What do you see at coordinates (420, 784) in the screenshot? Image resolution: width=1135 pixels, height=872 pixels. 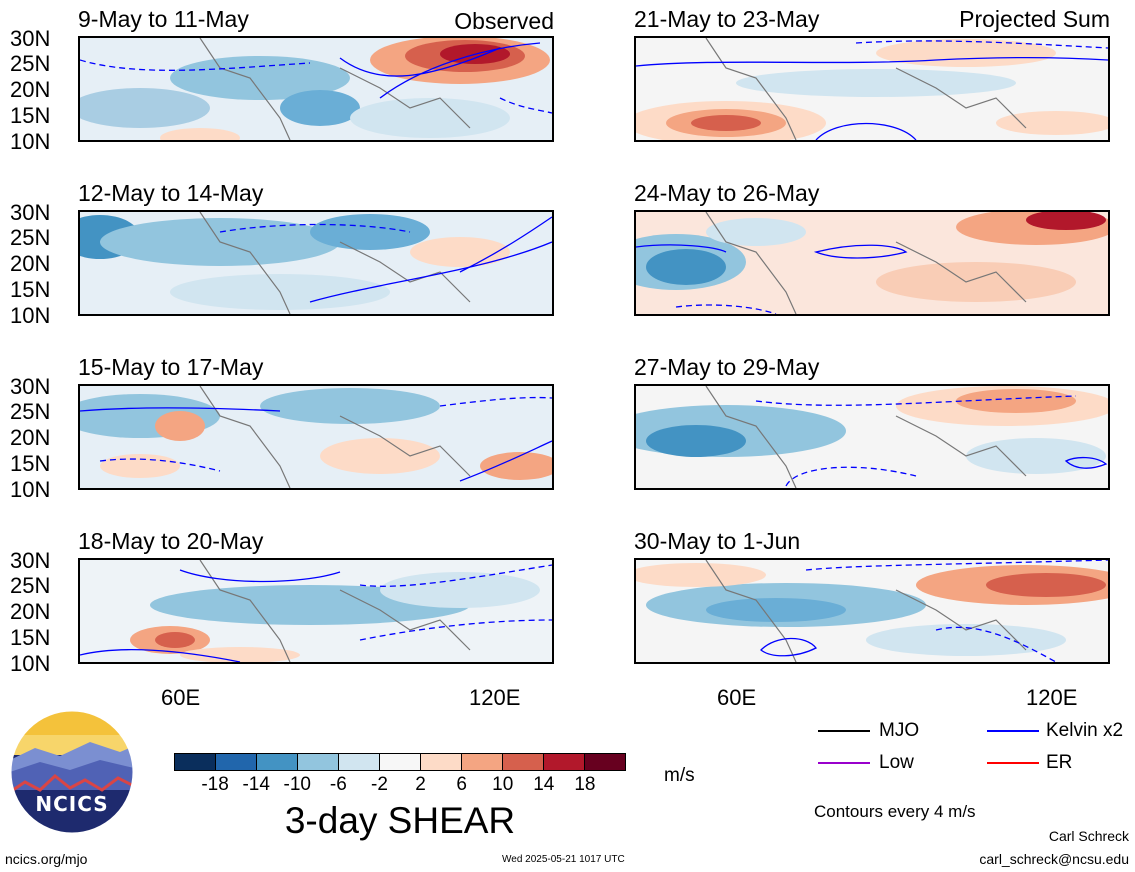 I see `colorbar-tick-label: 2` at bounding box center [420, 784].